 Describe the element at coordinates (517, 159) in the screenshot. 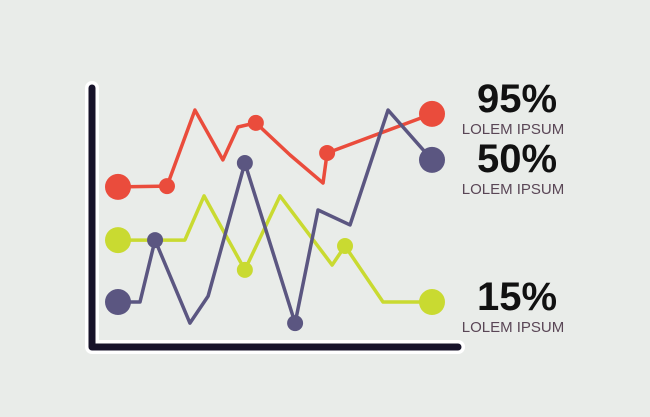

I see `annotation-value: 50%` at that location.